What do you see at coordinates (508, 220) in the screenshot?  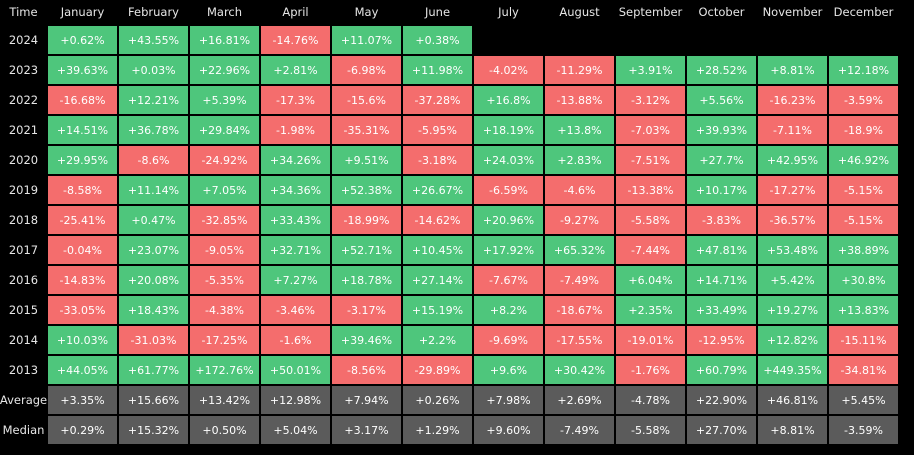 I see `return-cell: +20.96%` at bounding box center [508, 220].